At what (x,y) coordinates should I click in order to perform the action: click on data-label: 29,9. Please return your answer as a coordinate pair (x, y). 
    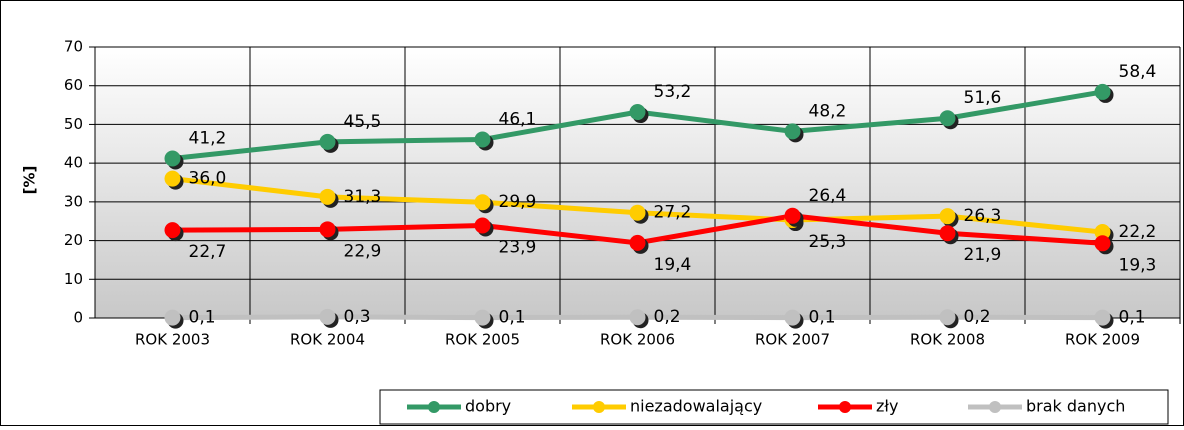
    Looking at the image, I should click on (518, 202).